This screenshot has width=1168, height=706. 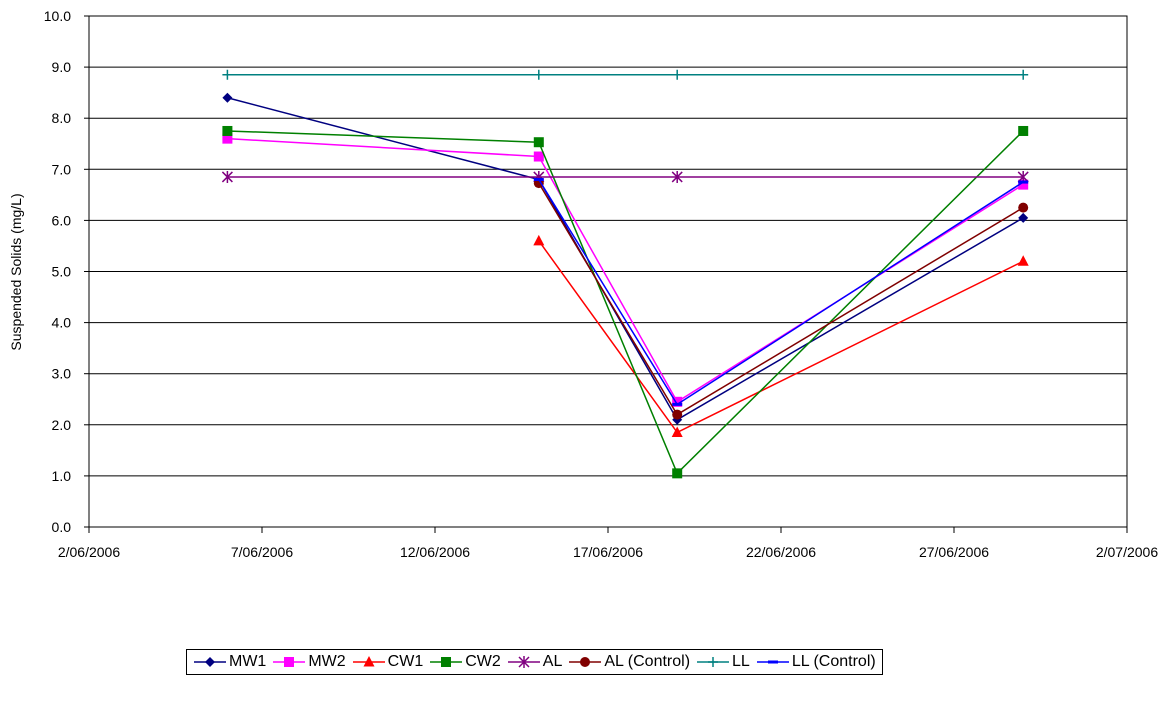 I want to click on legend-item-cw1: CW1, so click(x=388, y=662).